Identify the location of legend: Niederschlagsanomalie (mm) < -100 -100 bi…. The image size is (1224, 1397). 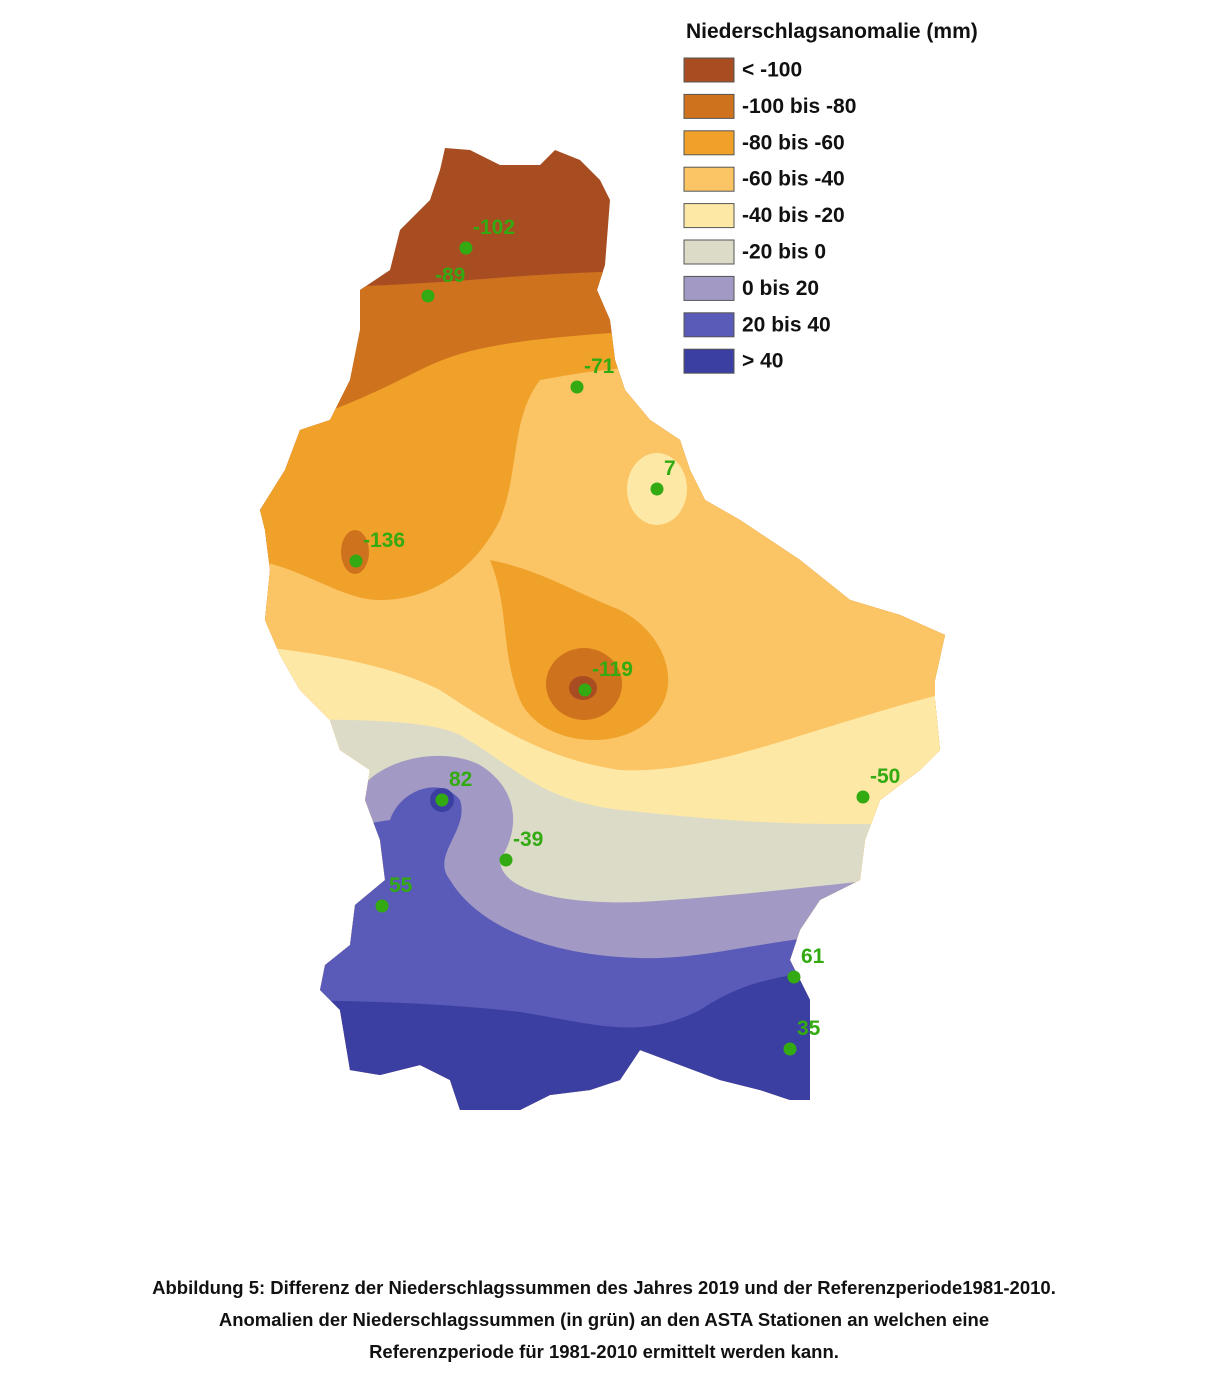
(830, 197).